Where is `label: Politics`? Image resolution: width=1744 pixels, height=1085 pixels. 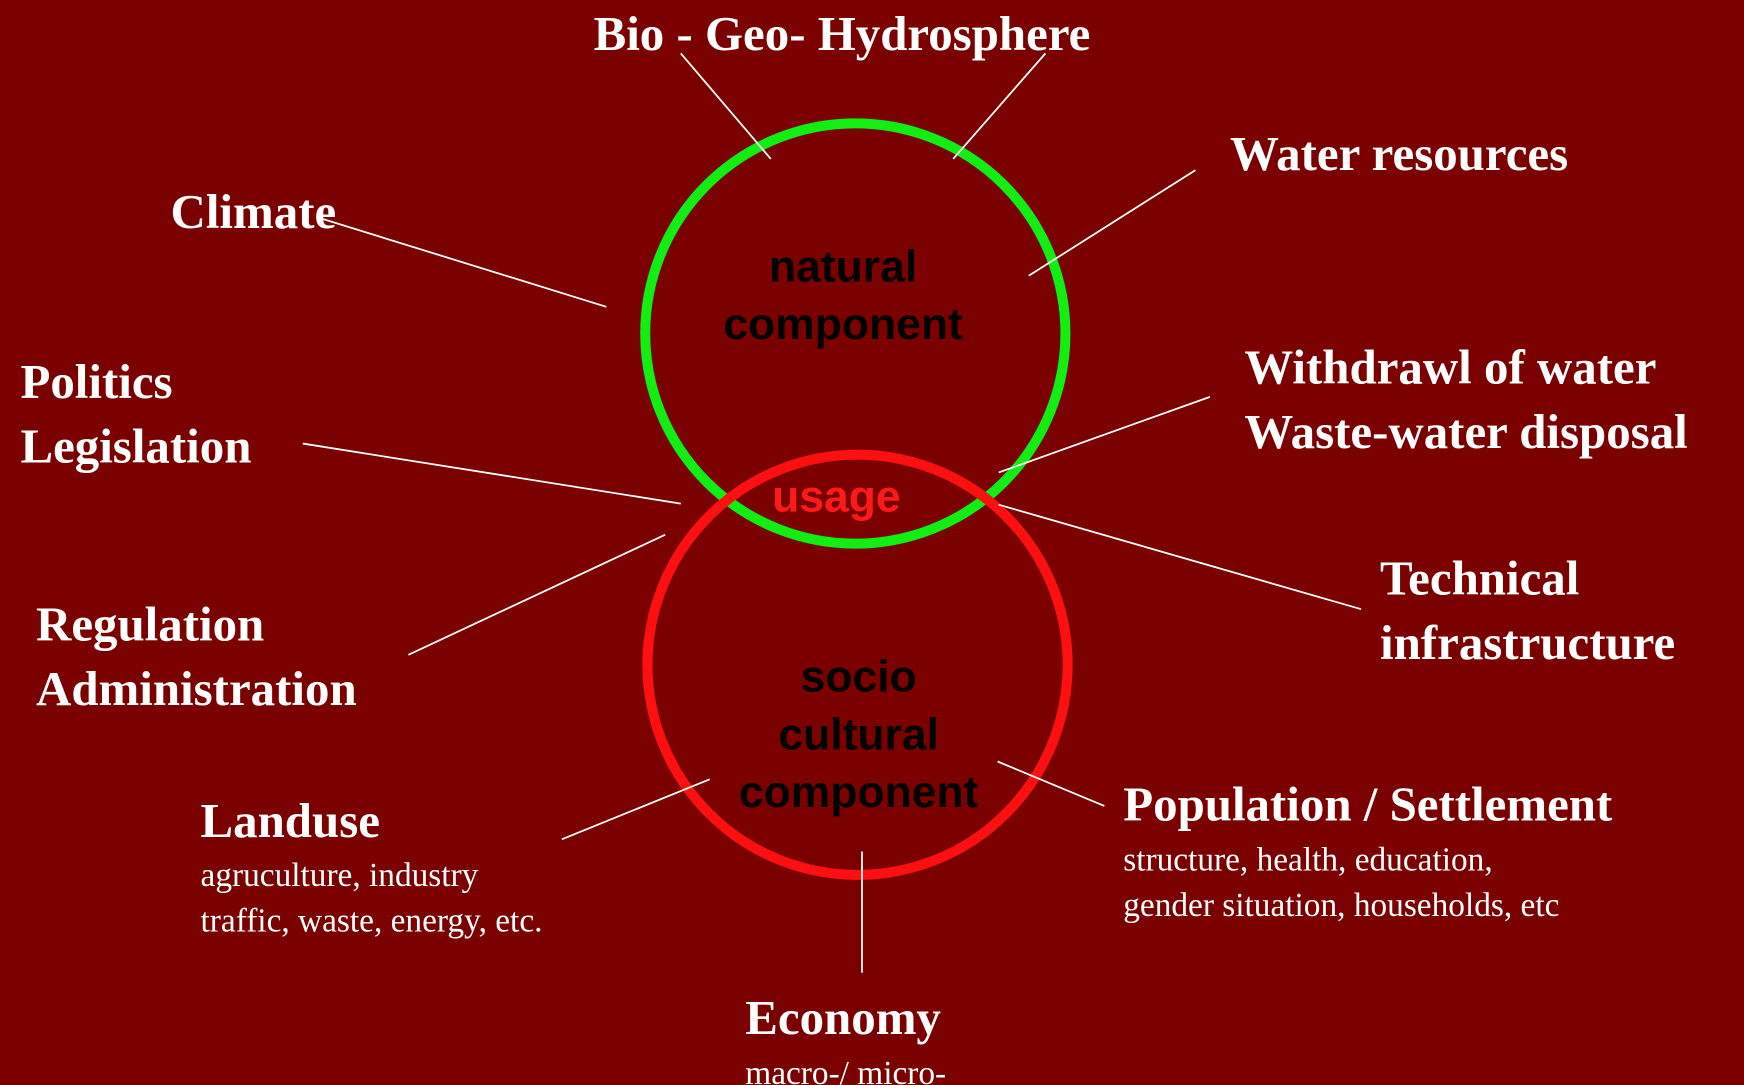
label: Politics is located at coordinates (96, 381).